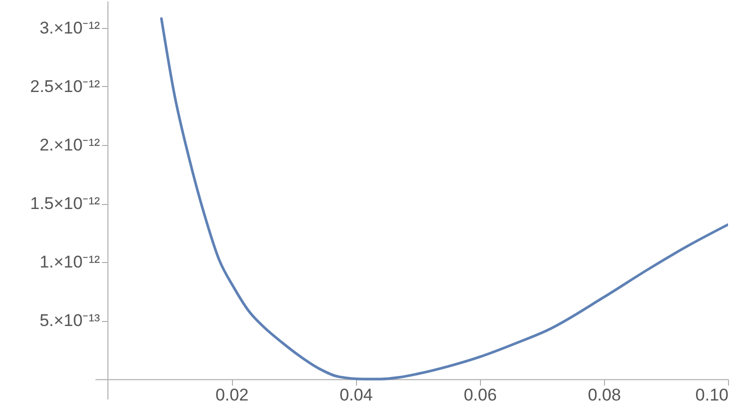 The width and height of the screenshot is (750, 415). What do you see at coordinates (232, 395) in the screenshot?
I see `x-tick-label: 0.02` at bounding box center [232, 395].